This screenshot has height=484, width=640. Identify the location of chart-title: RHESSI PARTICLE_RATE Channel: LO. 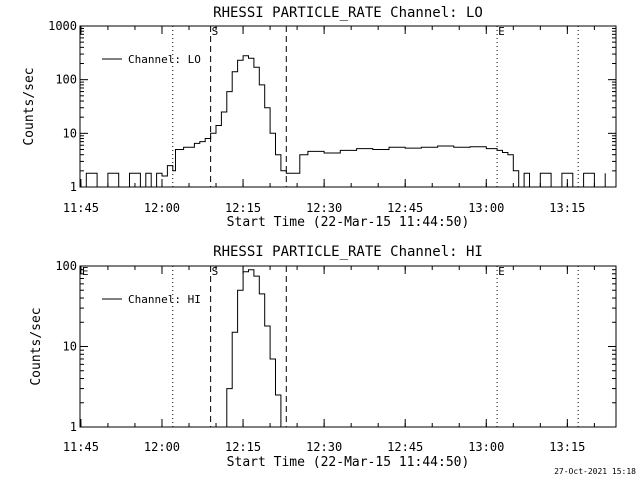
(348, 13).